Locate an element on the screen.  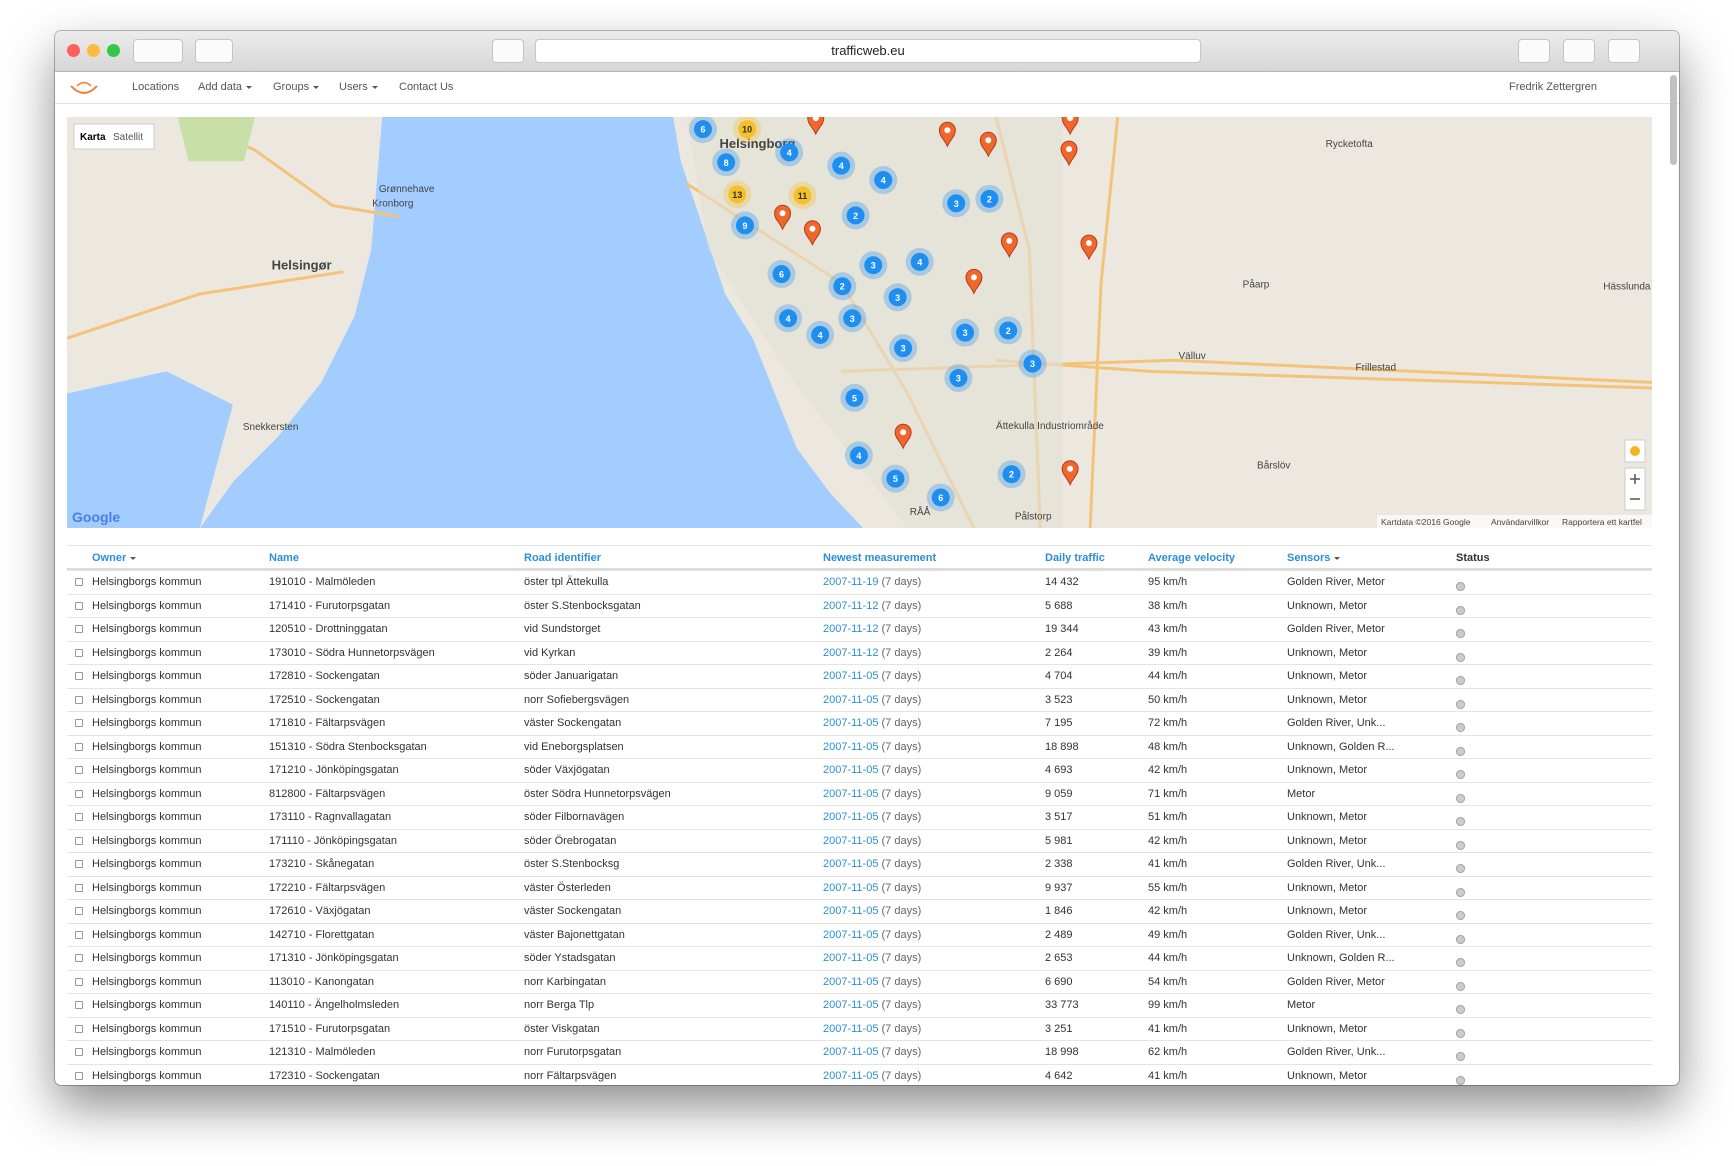
column-header: Owner is located at coordinates (114, 558).